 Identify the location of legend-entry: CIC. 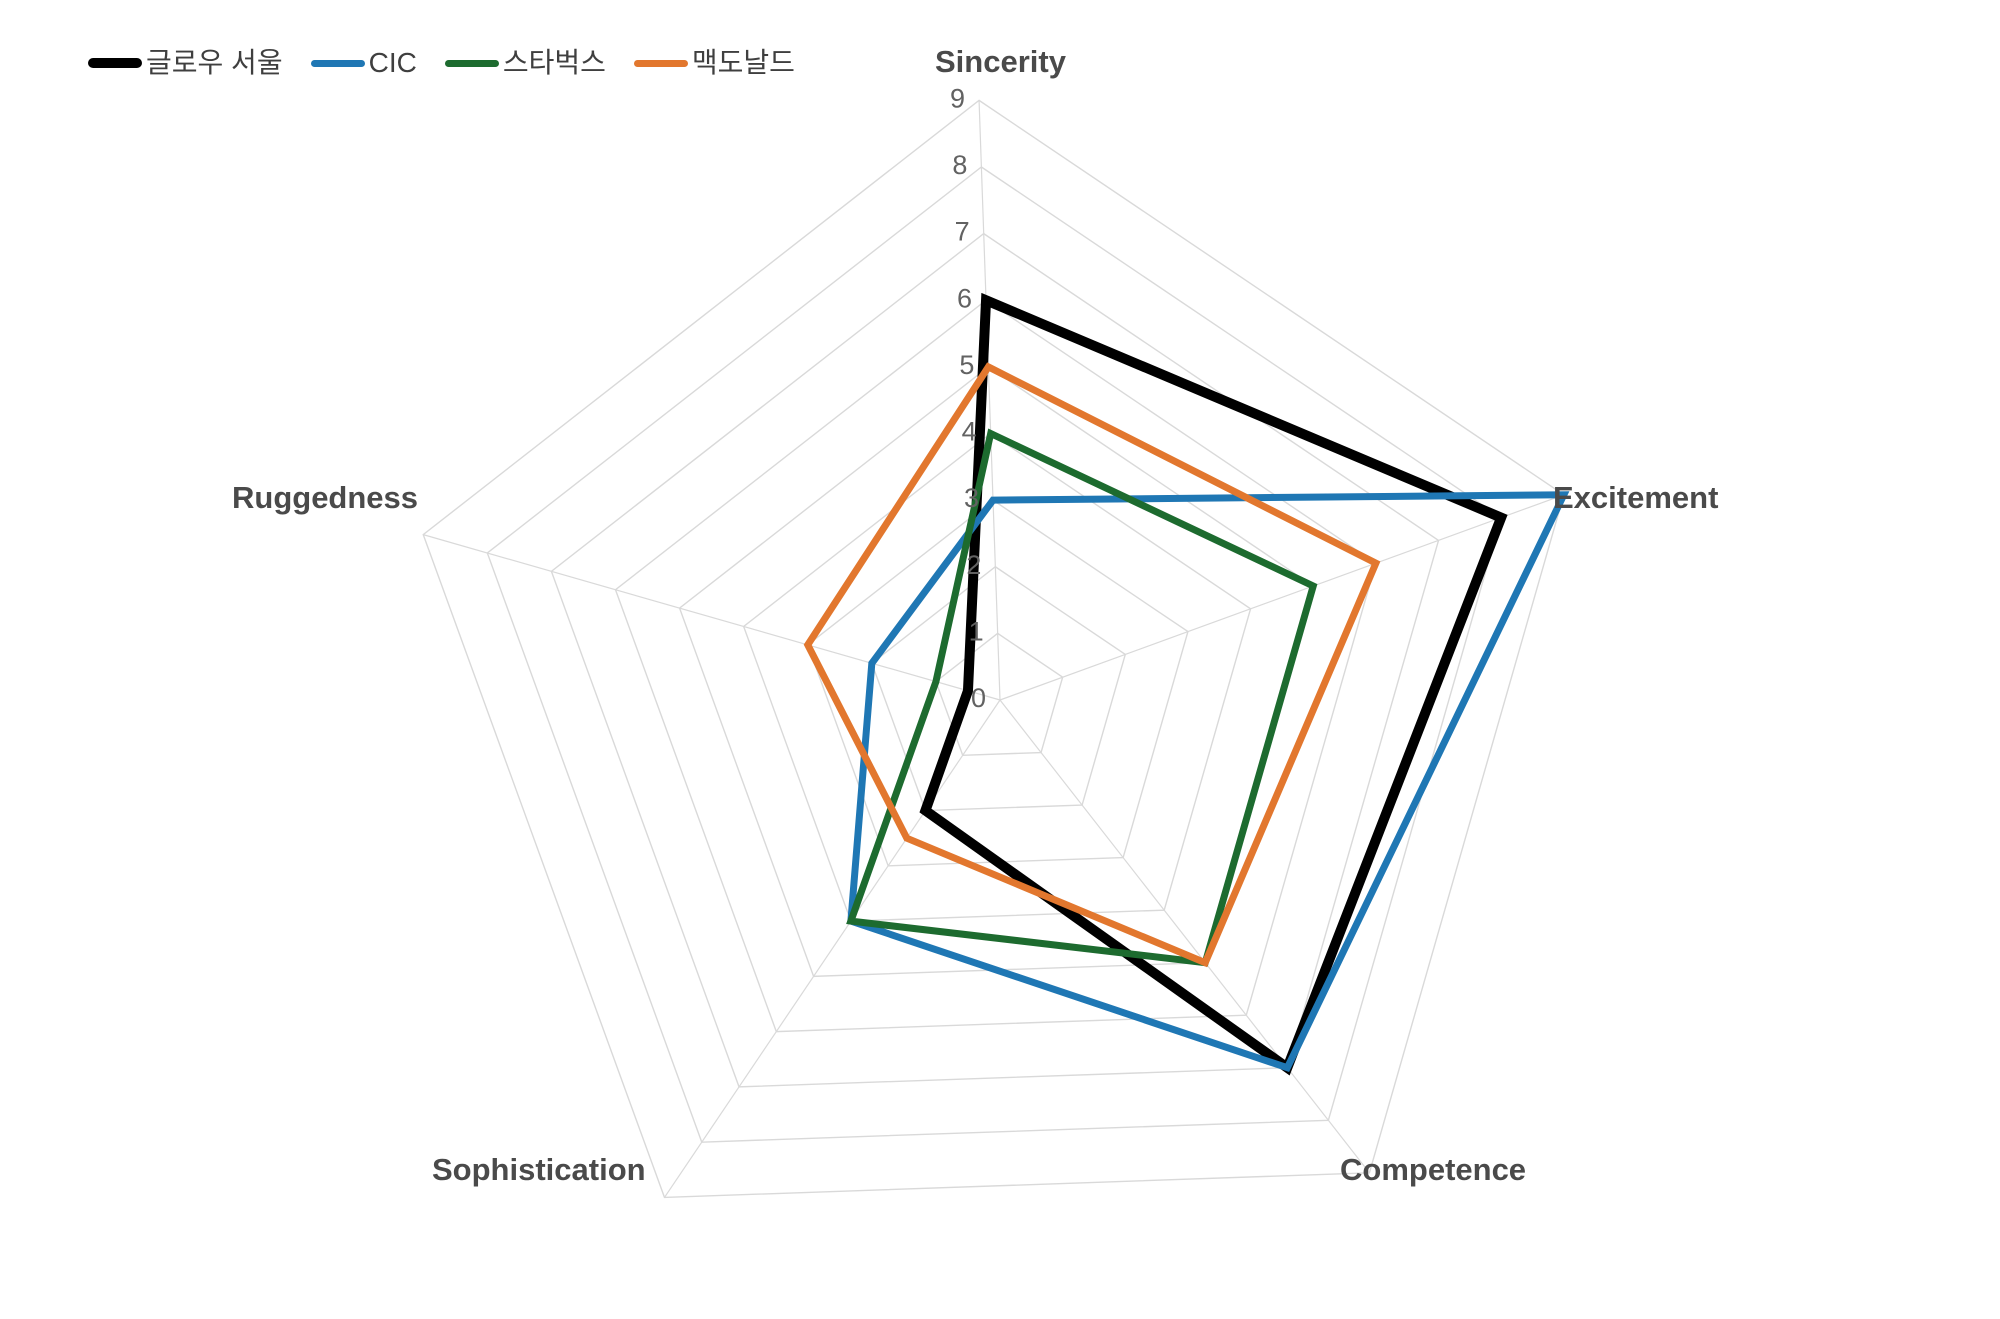
(363, 62).